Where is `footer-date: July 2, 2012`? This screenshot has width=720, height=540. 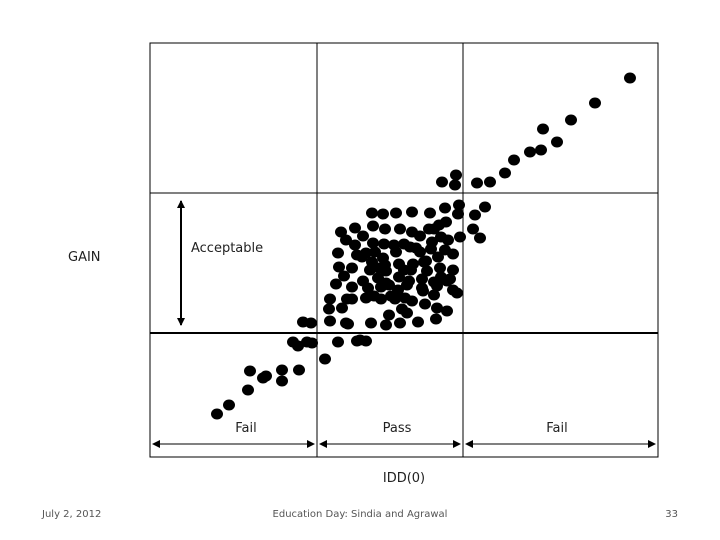
footer-date: July 2, 2012 is located at coordinates (72, 514).